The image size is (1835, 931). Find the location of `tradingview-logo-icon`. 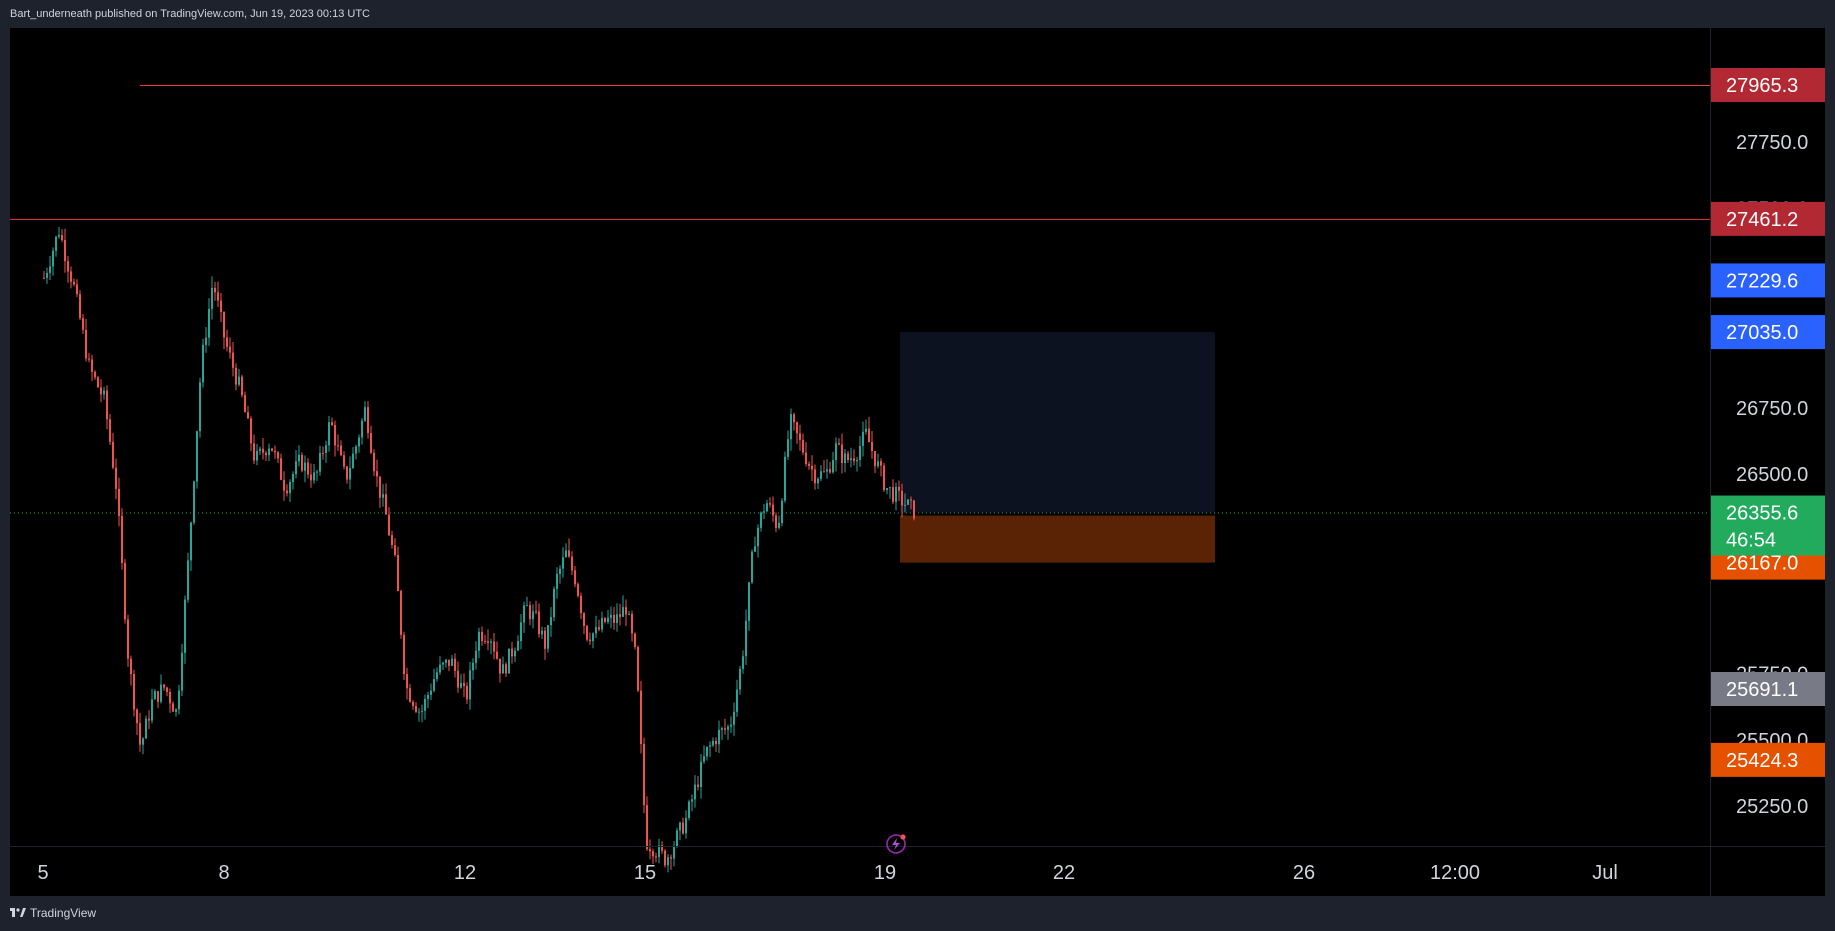

tradingview-logo-icon is located at coordinates (18, 913).